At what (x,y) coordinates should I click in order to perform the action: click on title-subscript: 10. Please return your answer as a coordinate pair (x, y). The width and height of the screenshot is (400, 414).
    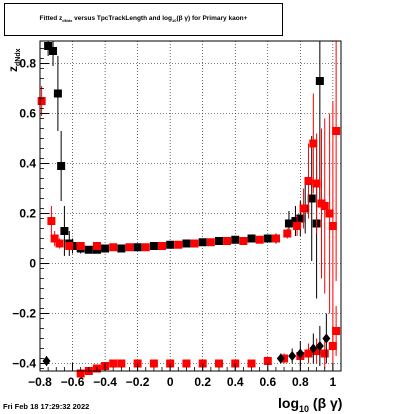
    Looking at the image, I should click on (174, 20).